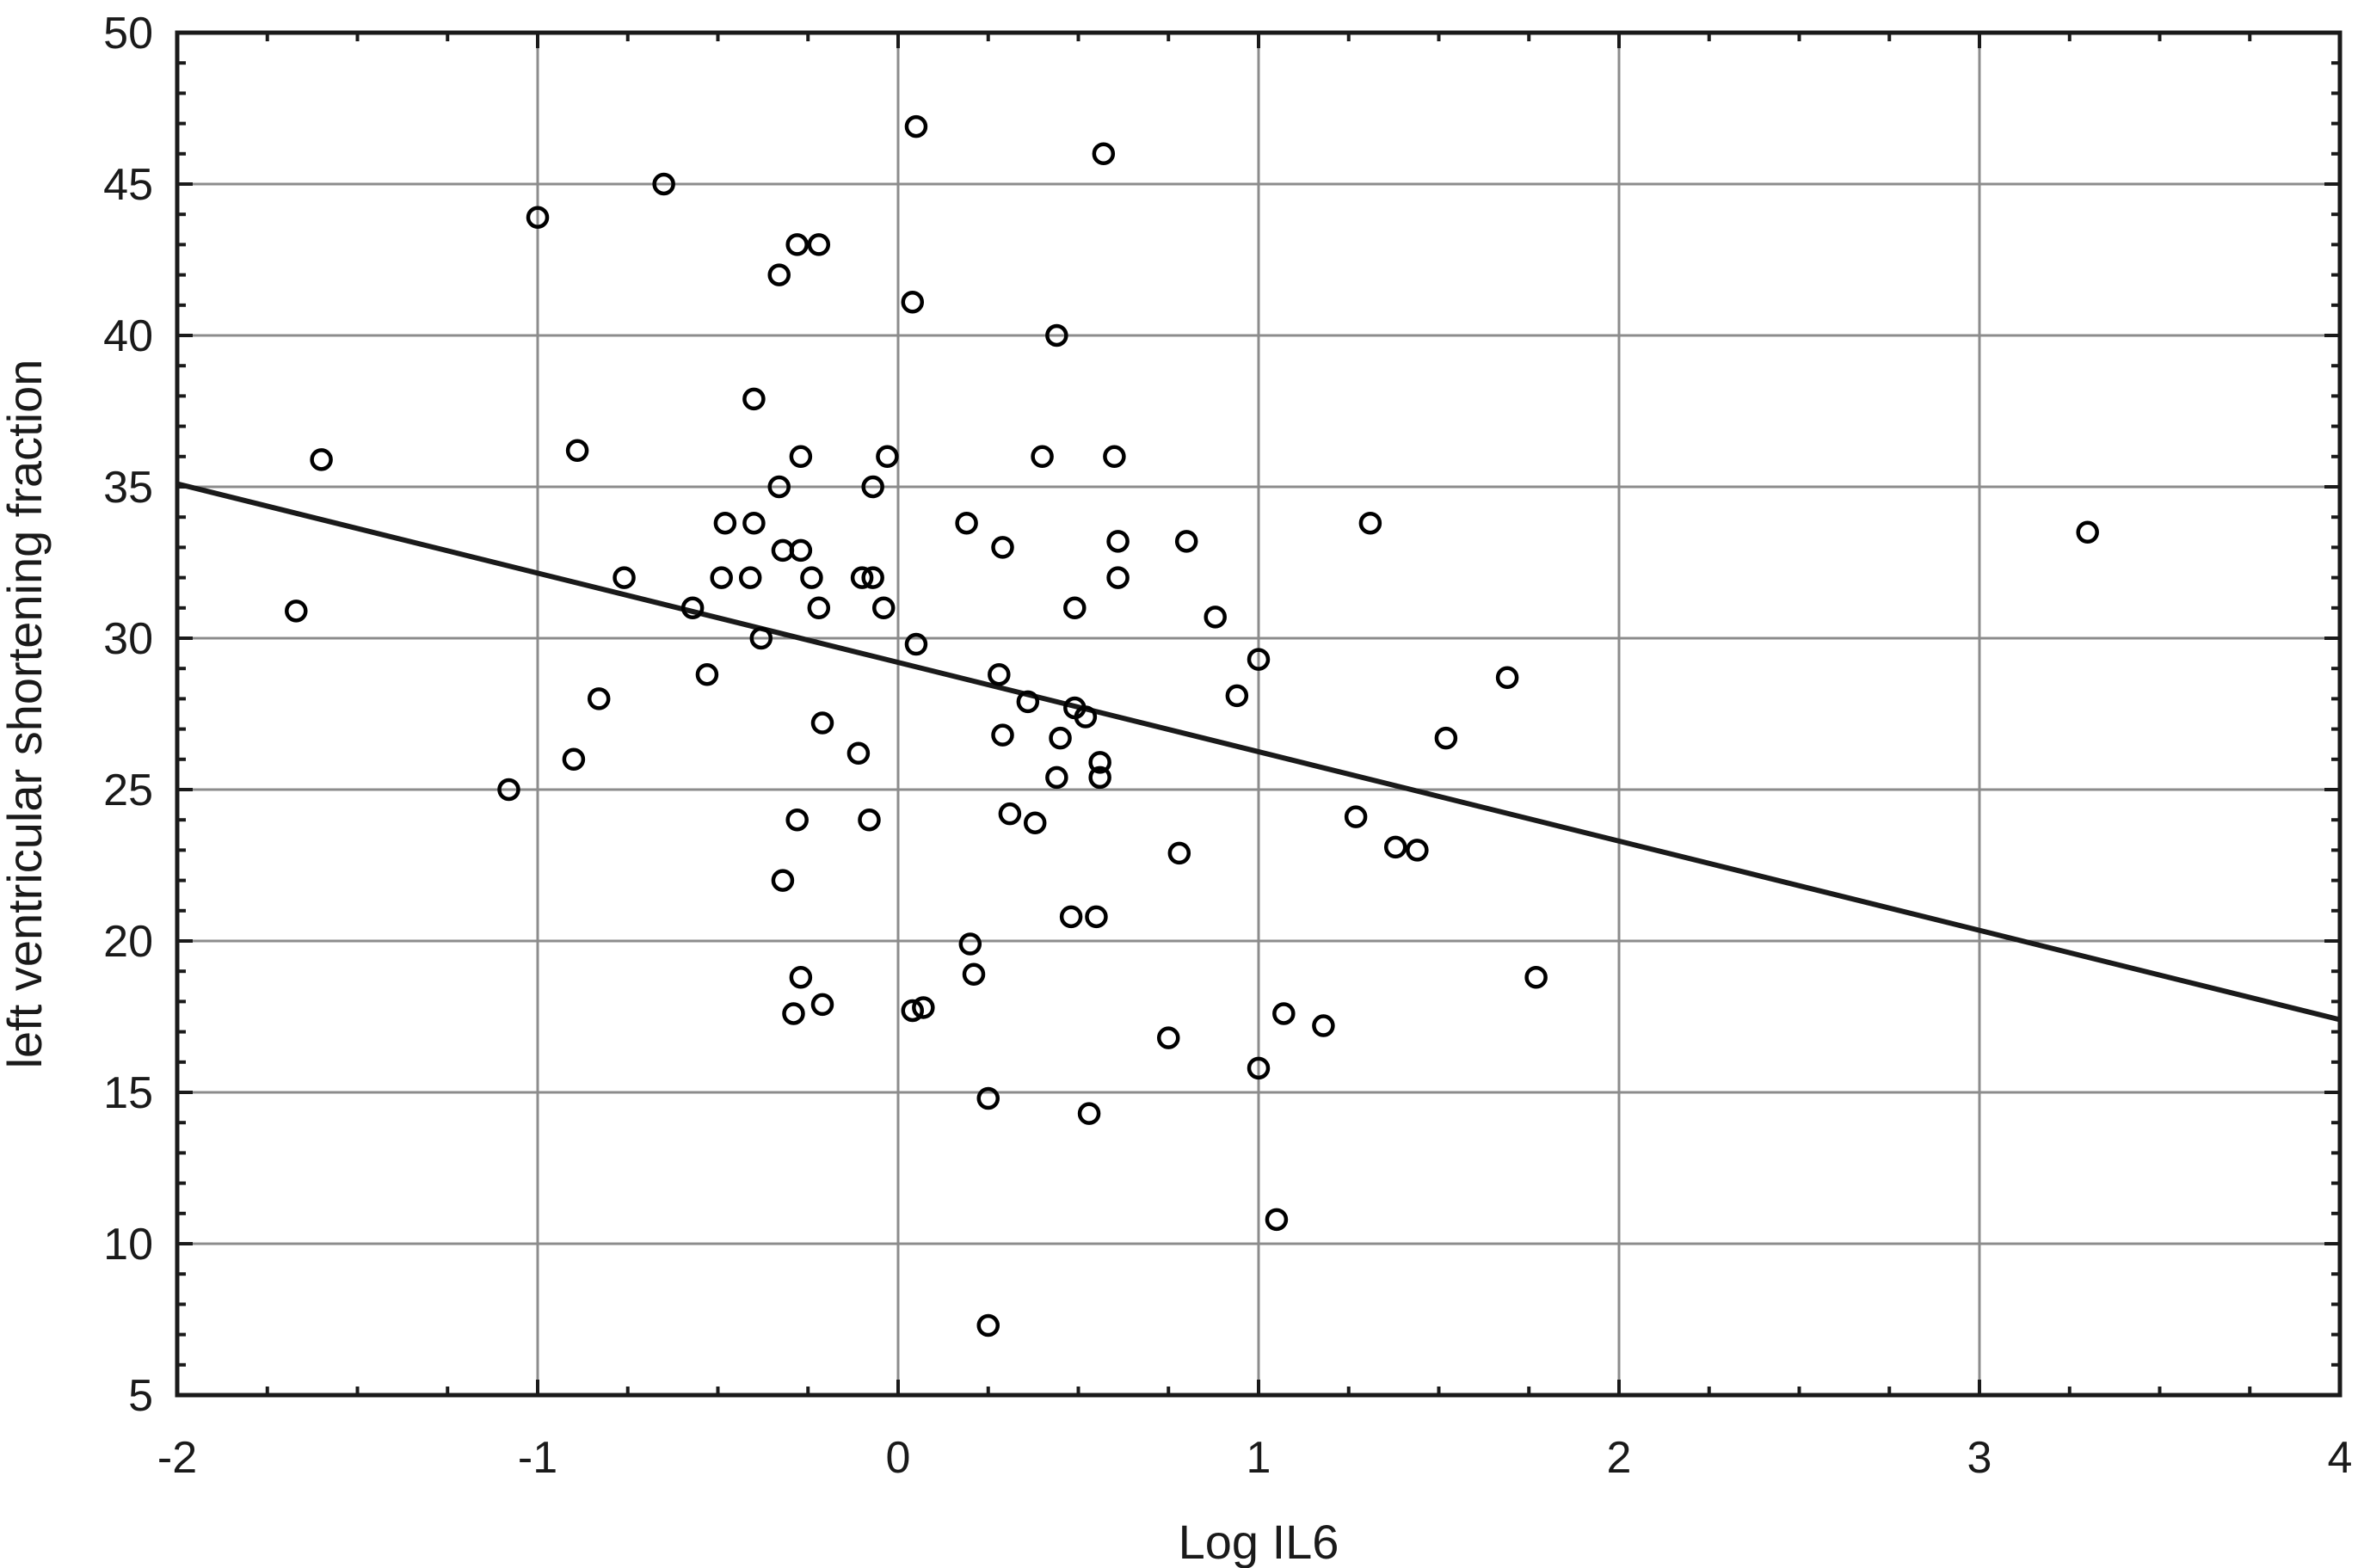  Describe the element at coordinates (538, 1458) in the screenshot. I see `x-tick-label: -1` at that location.